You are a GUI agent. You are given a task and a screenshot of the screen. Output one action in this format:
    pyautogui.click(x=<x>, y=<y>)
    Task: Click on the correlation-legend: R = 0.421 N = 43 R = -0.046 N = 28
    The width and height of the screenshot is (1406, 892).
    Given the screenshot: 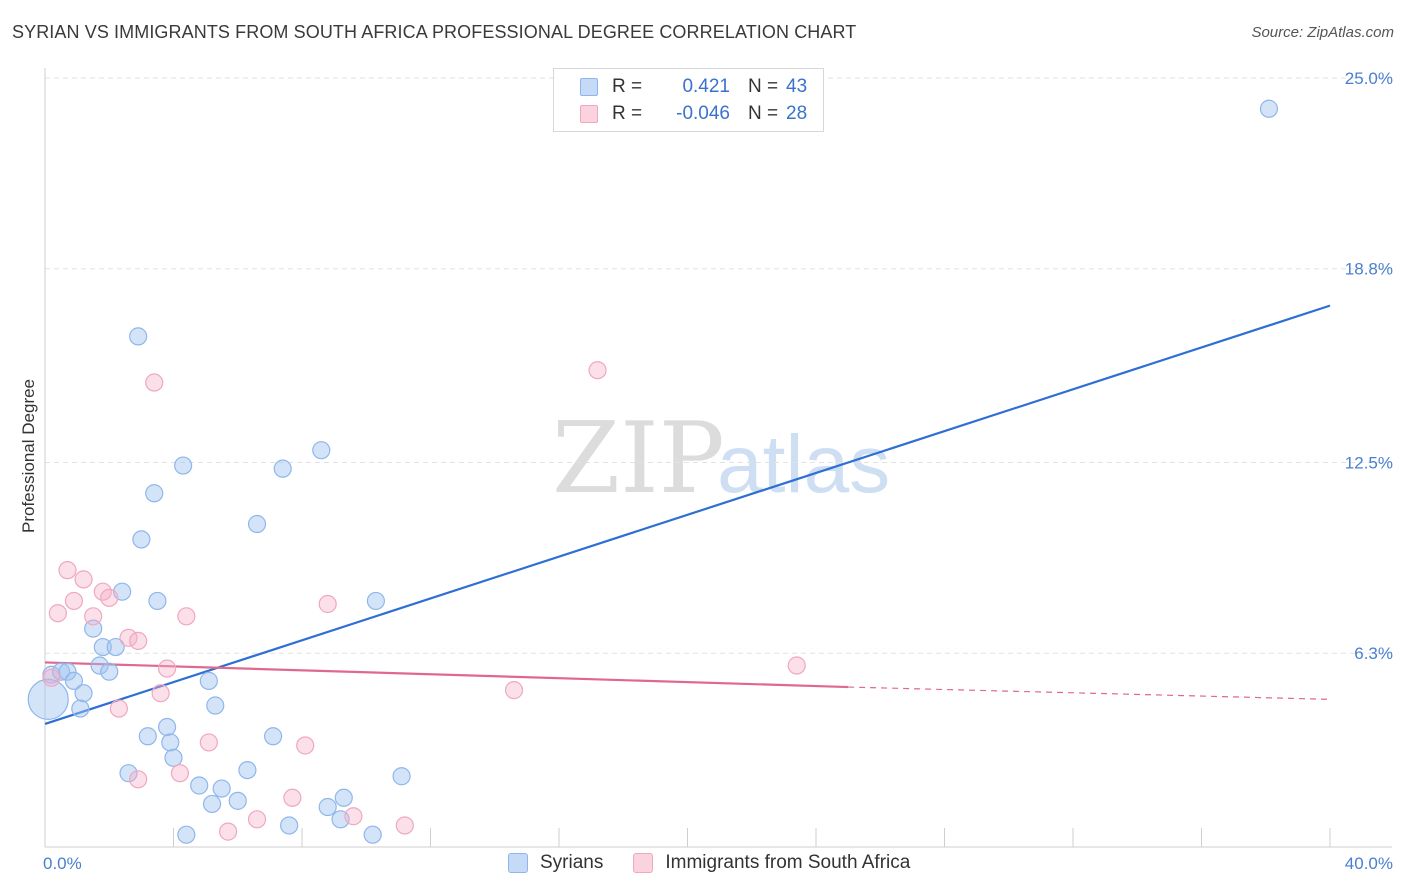 What is the action you would take?
    pyautogui.click(x=688, y=100)
    